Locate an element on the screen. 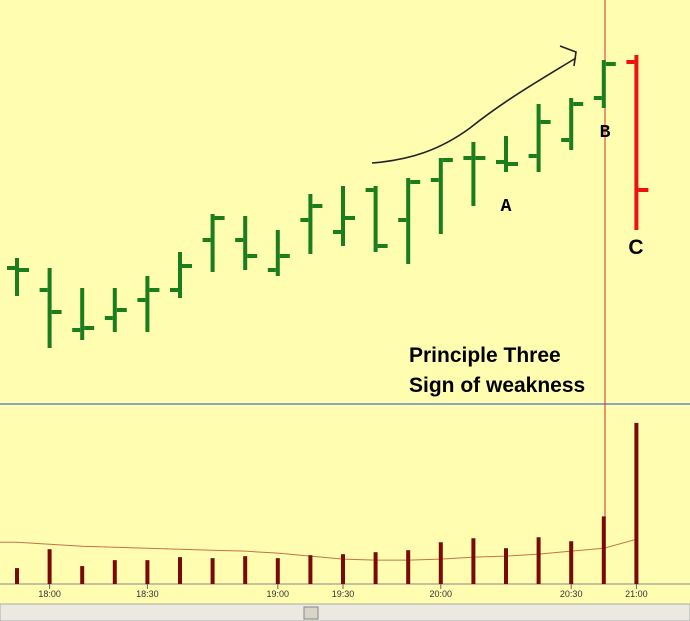  x-tick-label: 18:30 is located at coordinates (147, 594).